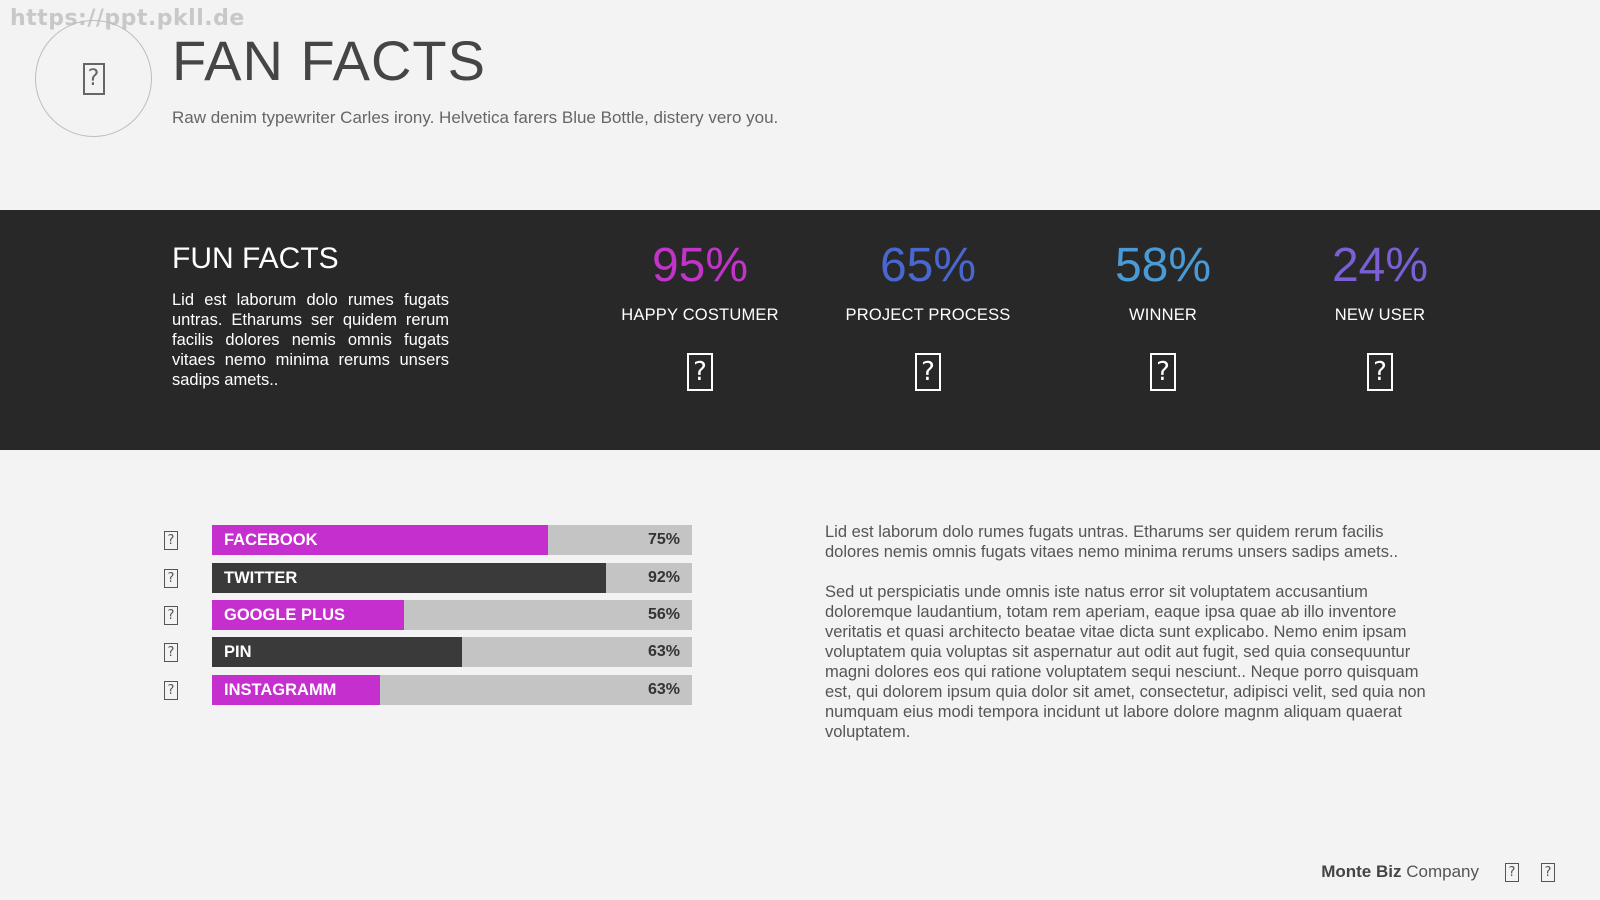 This screenshot has height=900, width=1600. I want to click on bar-label: TWITTER, so click(261, 578).